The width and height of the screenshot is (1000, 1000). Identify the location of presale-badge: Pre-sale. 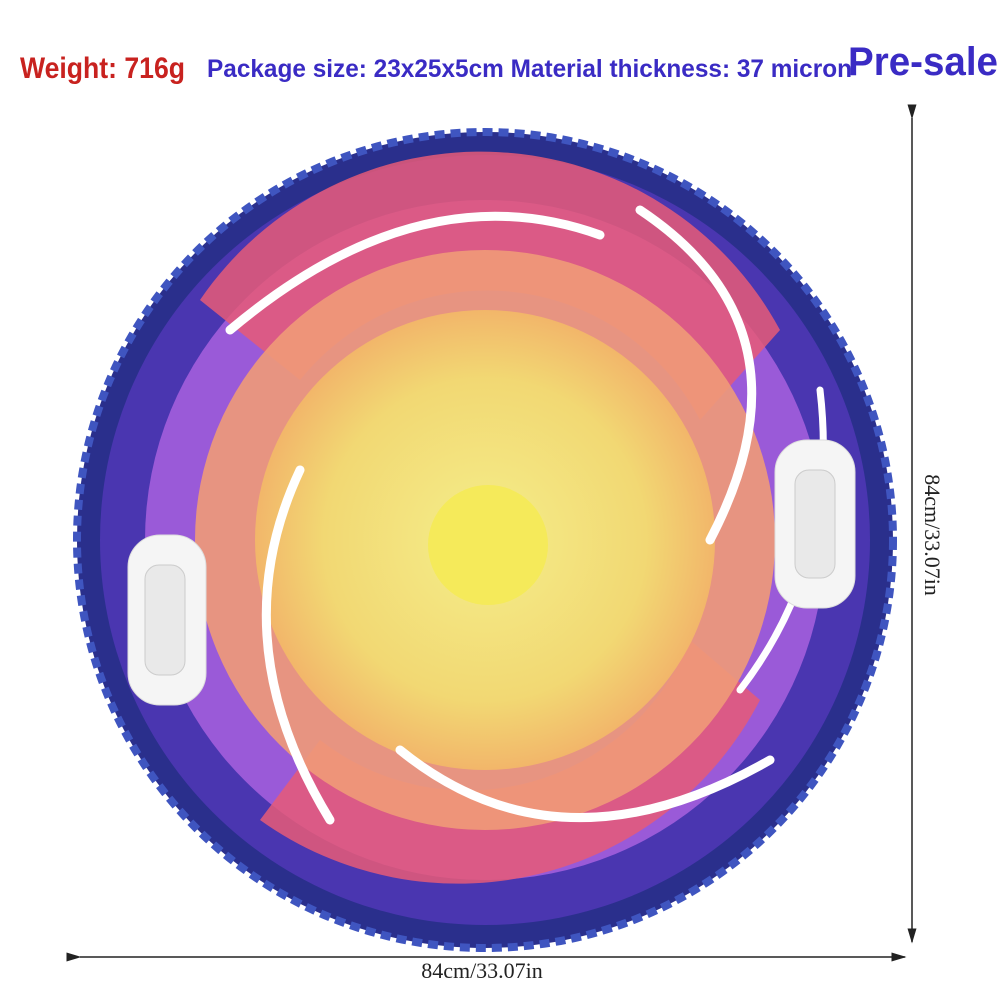
(923, 62).